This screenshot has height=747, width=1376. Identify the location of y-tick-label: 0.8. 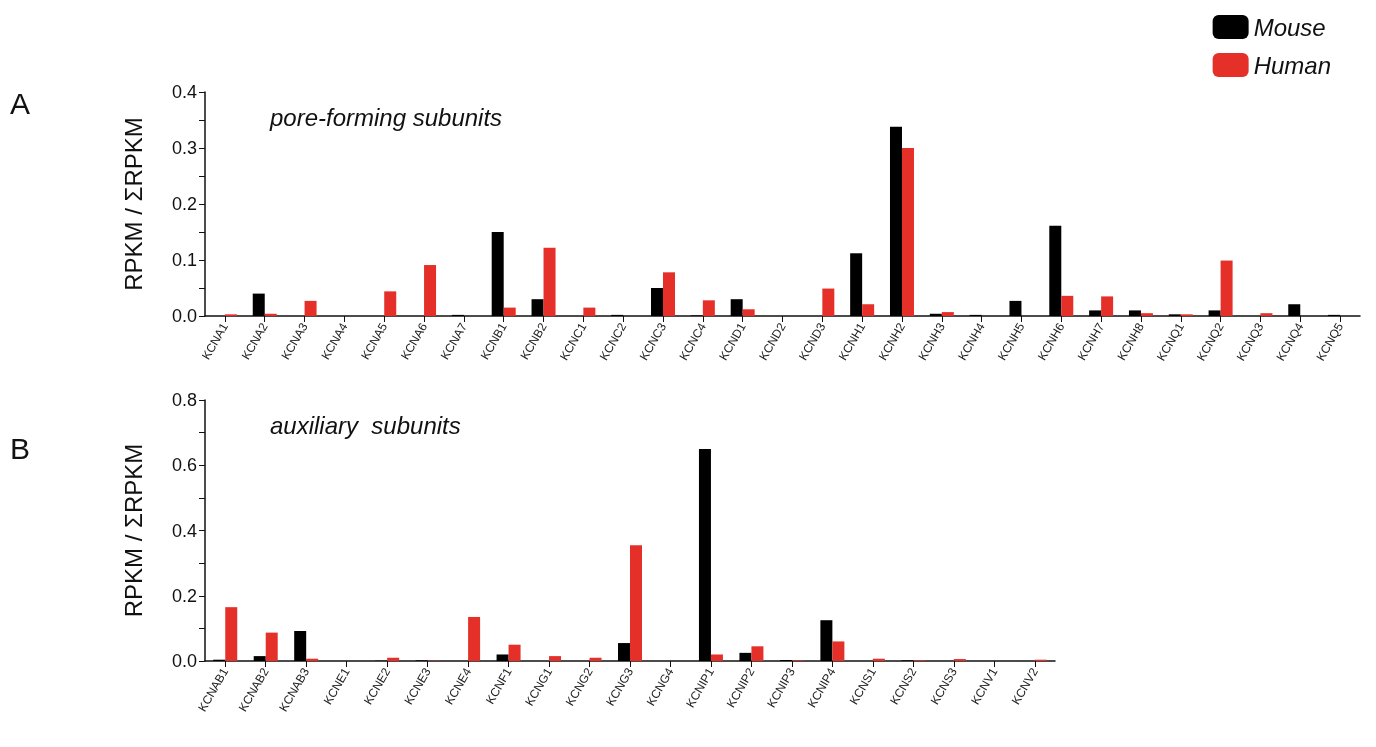
(184, 400).